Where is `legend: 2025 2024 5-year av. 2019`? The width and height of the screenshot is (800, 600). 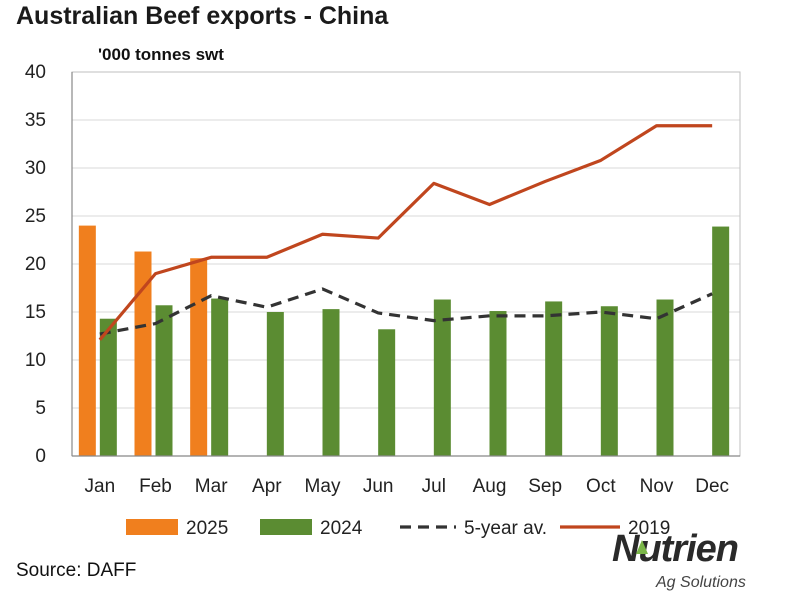
legend: 2025 2024 5-year av. 2019 is located at coordinates (398, 528).